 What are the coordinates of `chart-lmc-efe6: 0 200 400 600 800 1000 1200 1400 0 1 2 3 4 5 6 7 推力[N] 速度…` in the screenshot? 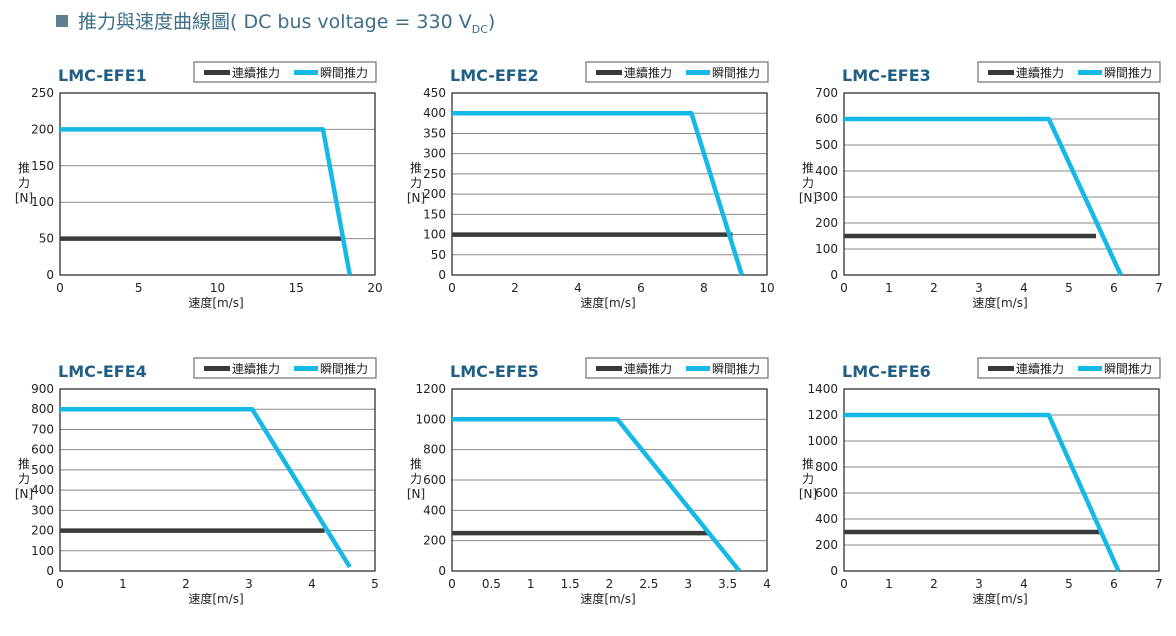 It's located at (981, 481).